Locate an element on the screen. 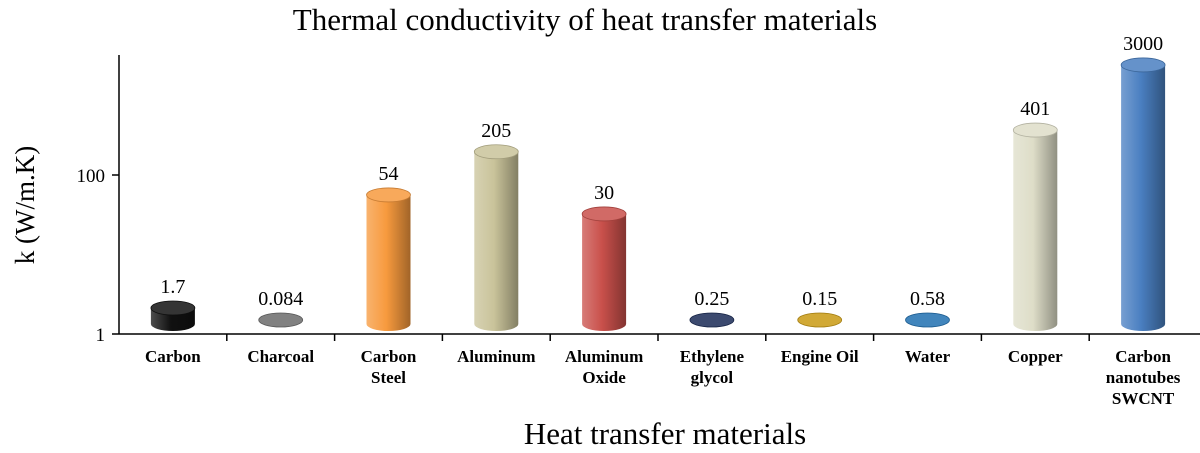 The height and width of the screenshot is (453, 1200). x-tick-label: Charcoal is located at coordinates (280, 356).